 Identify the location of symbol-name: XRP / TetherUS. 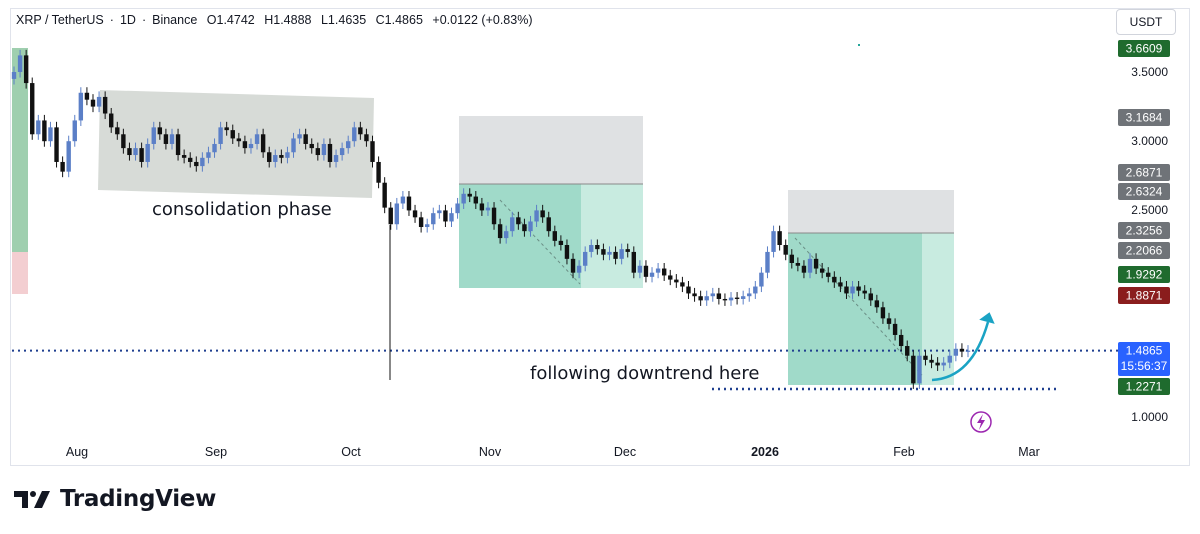
(60, 20).